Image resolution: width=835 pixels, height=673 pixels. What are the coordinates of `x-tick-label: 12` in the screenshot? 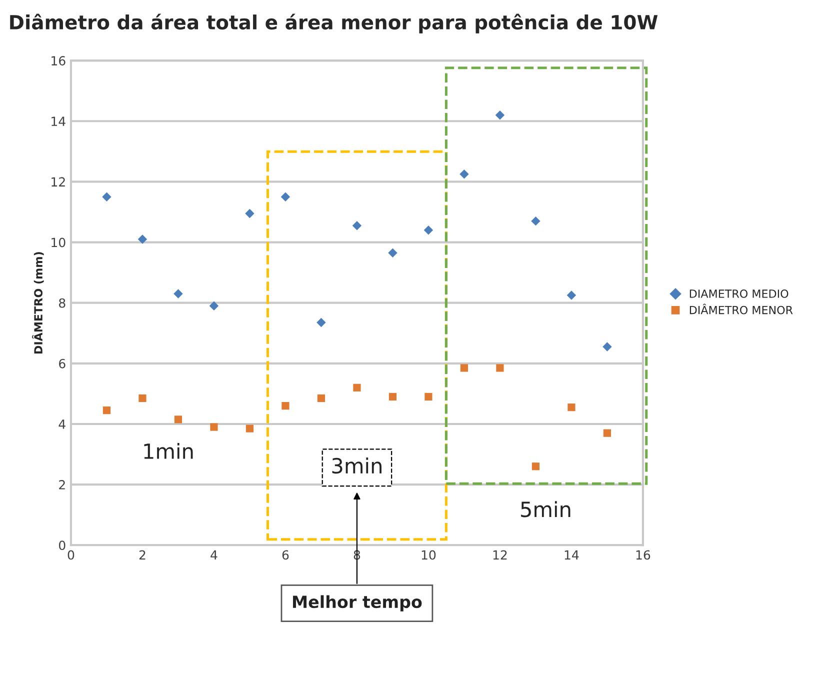 It's located at (500, 555).